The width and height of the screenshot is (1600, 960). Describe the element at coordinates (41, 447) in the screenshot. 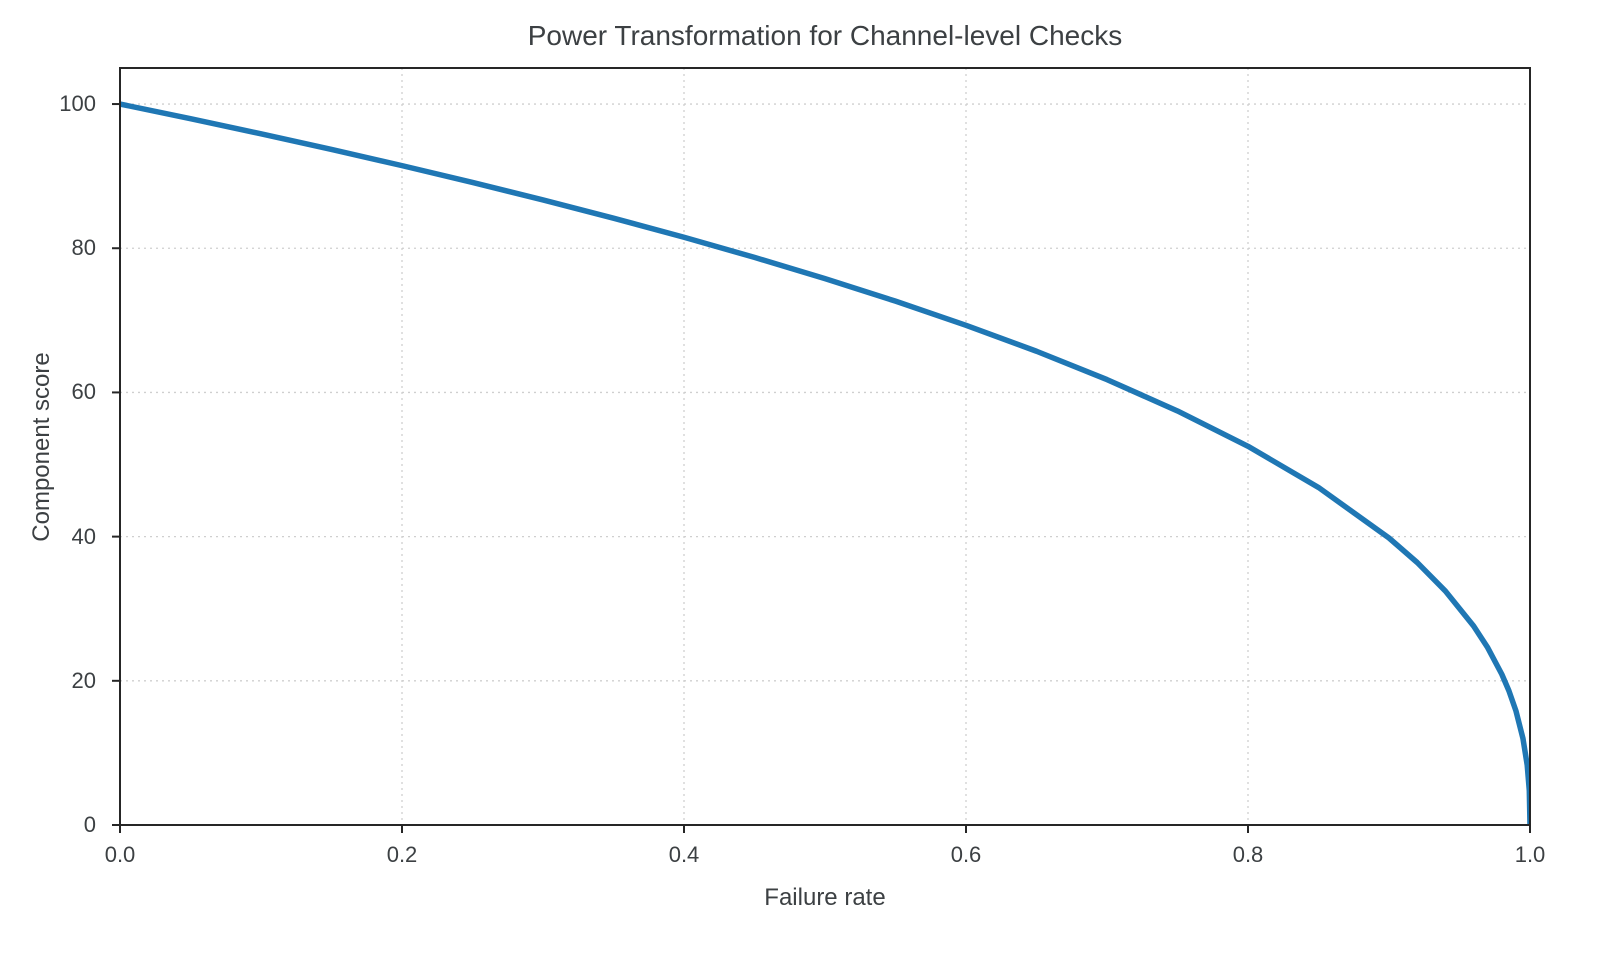

I see `y-axis-label: Component score` at that location.